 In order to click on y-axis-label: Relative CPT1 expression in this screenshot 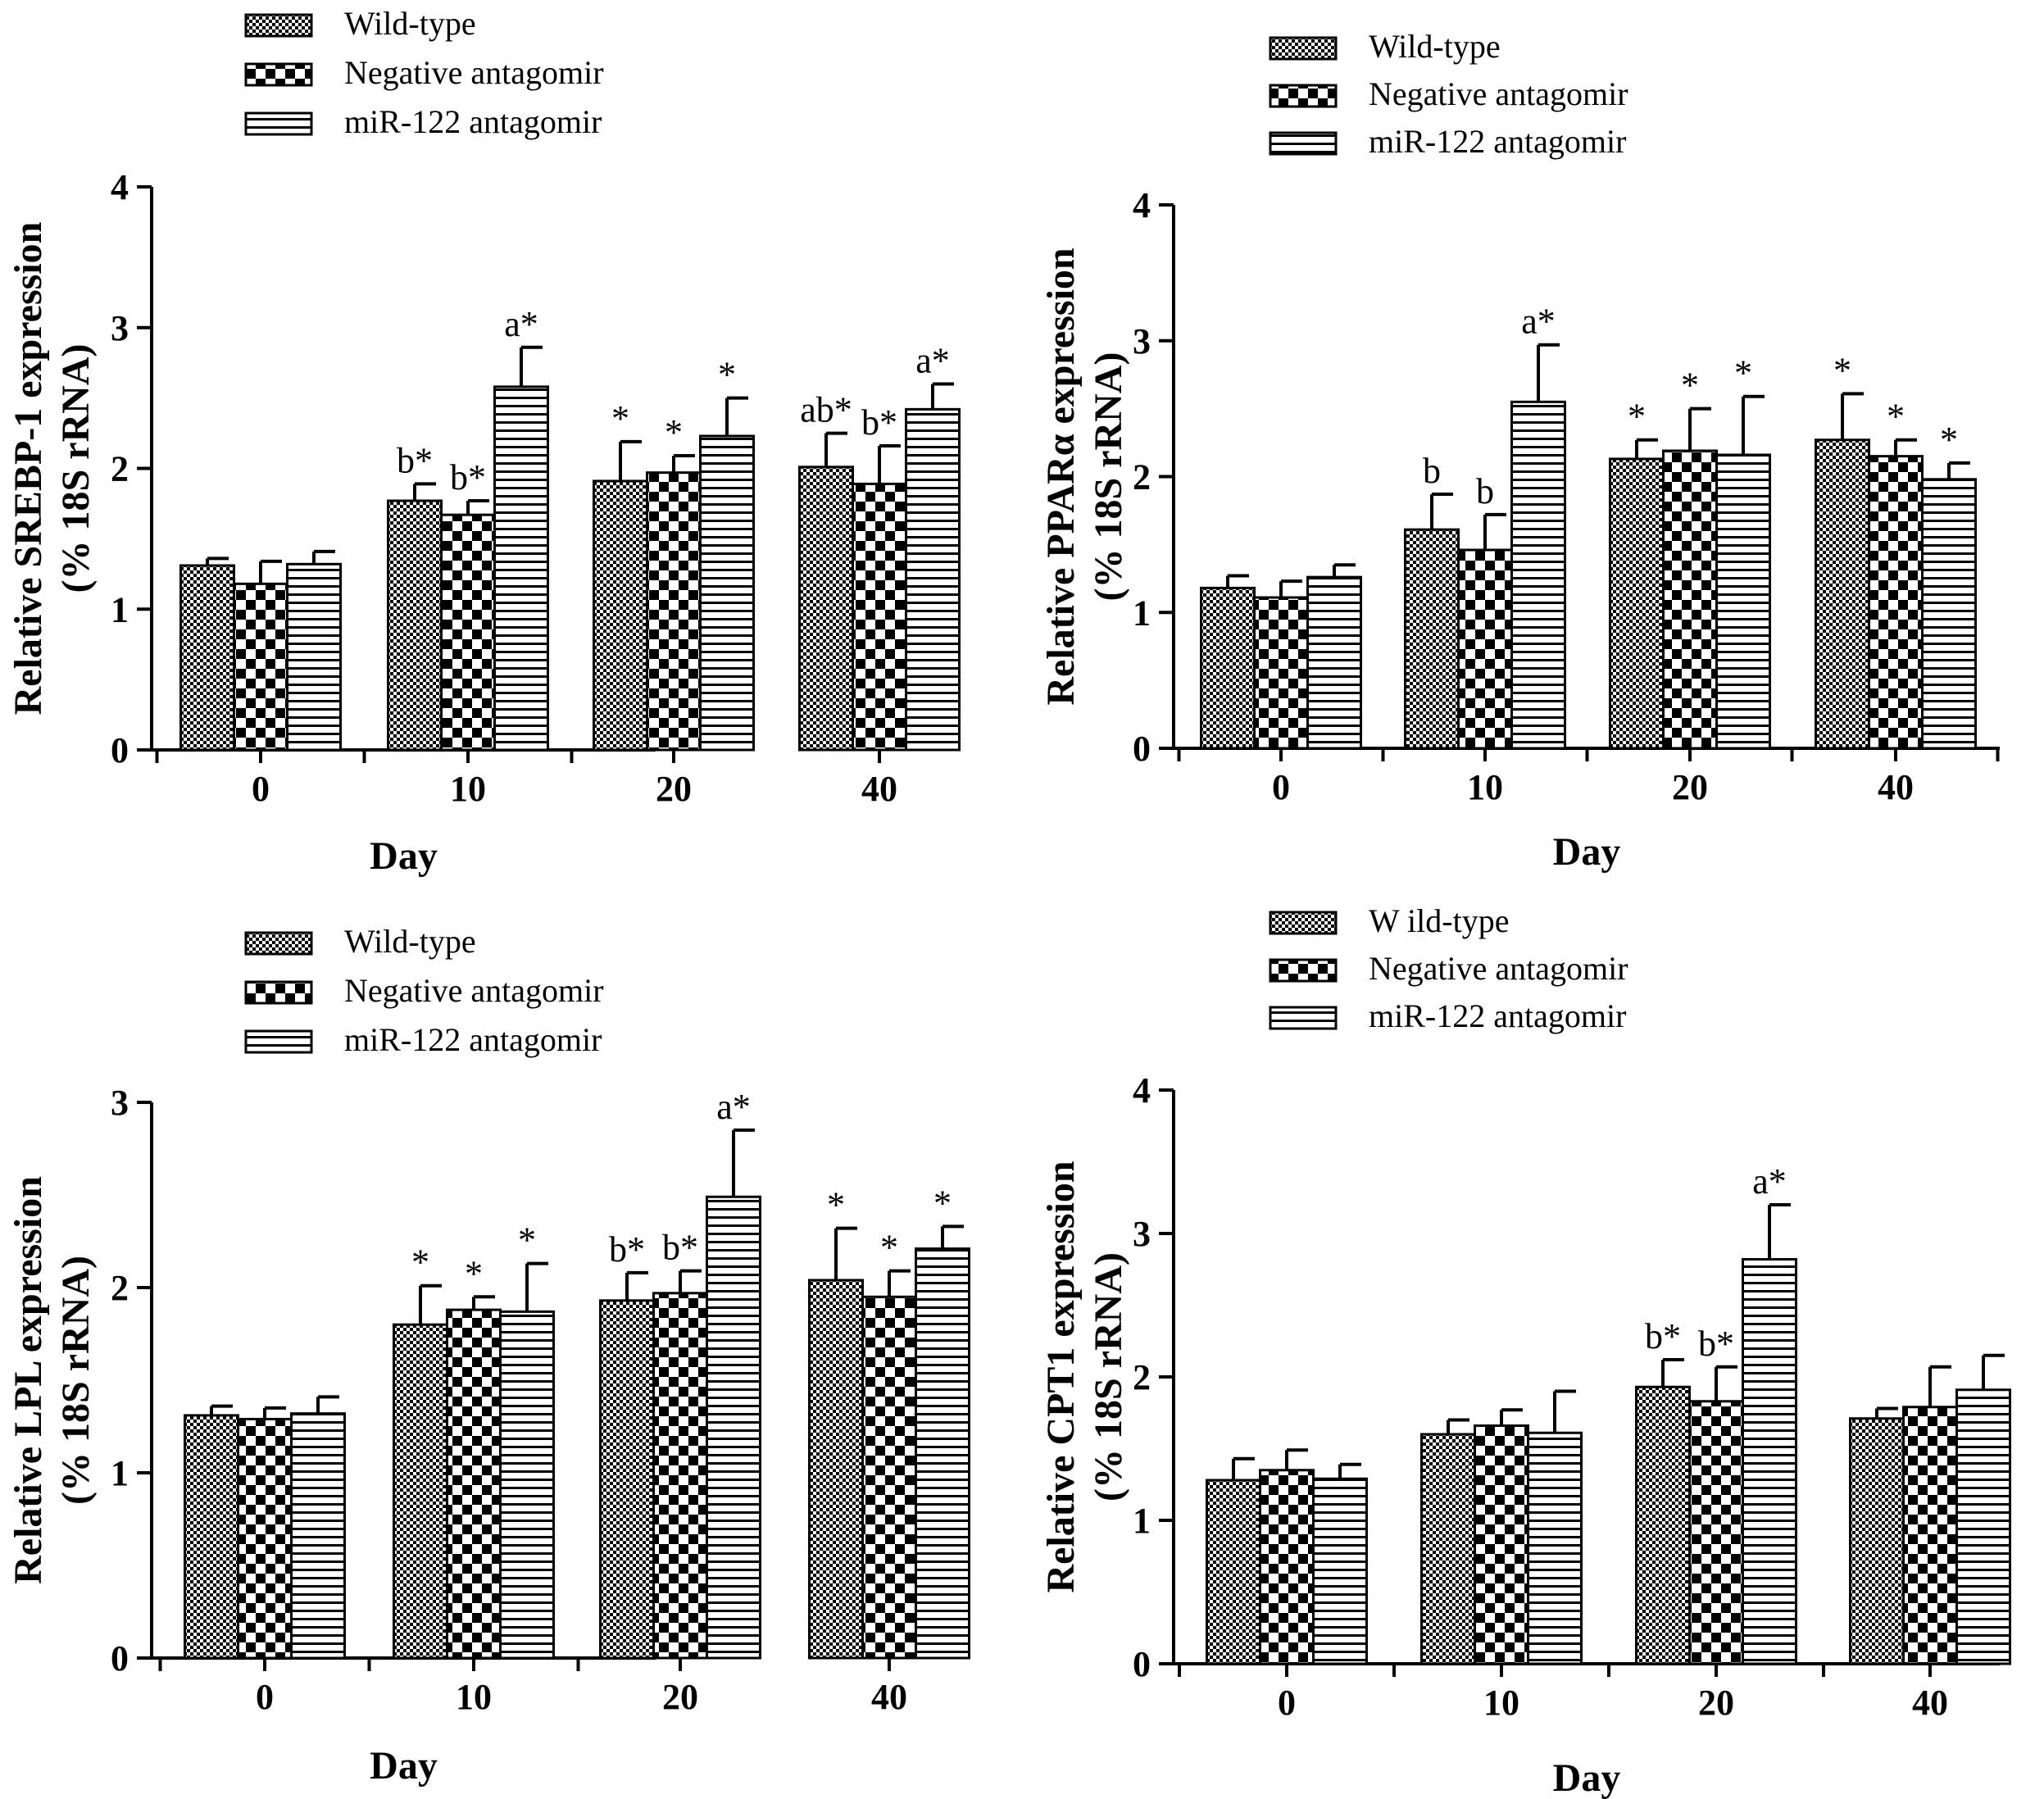, I will do `click(1061, 1376)`.